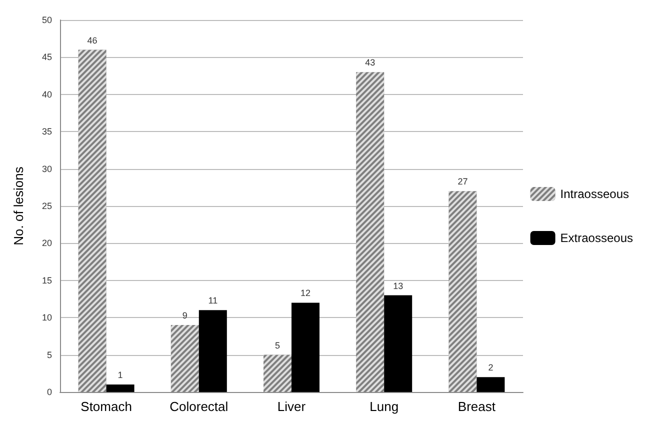  What do you see at coordinates (47, 206) in the screenshot?
I see `y-tick-label: 25` at bounding box center [47, 206].